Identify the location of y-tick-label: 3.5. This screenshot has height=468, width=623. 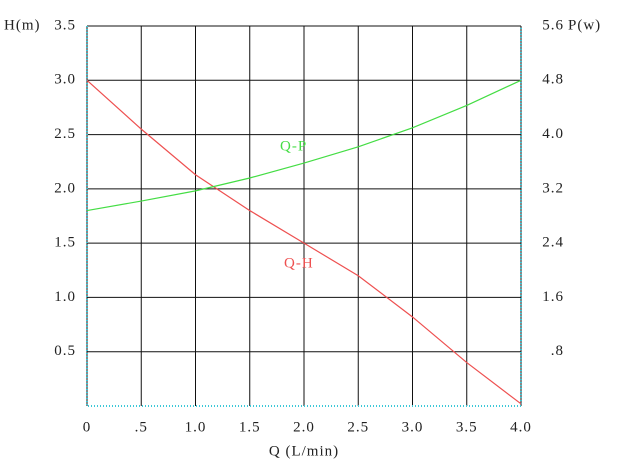
(65, 25).